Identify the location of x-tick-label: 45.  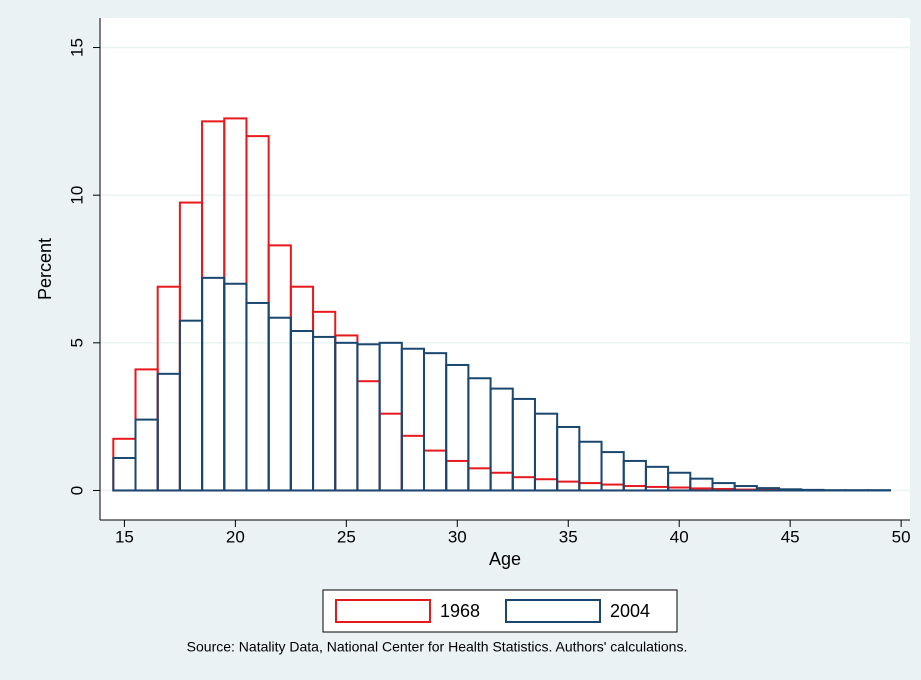
(790, 536).